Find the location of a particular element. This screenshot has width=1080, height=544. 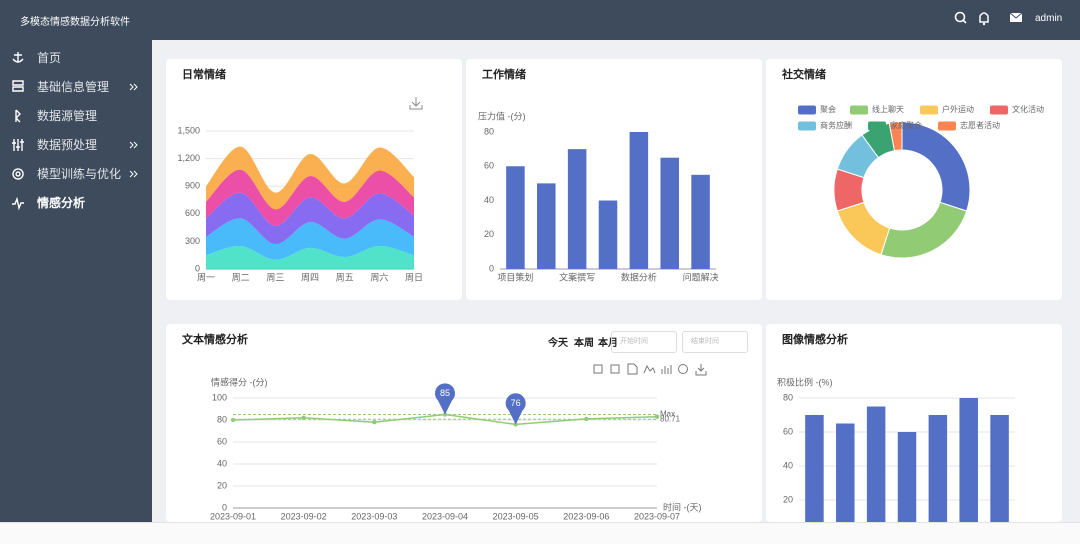

y-tick-label: 100 is located at coordinates (219, 397).